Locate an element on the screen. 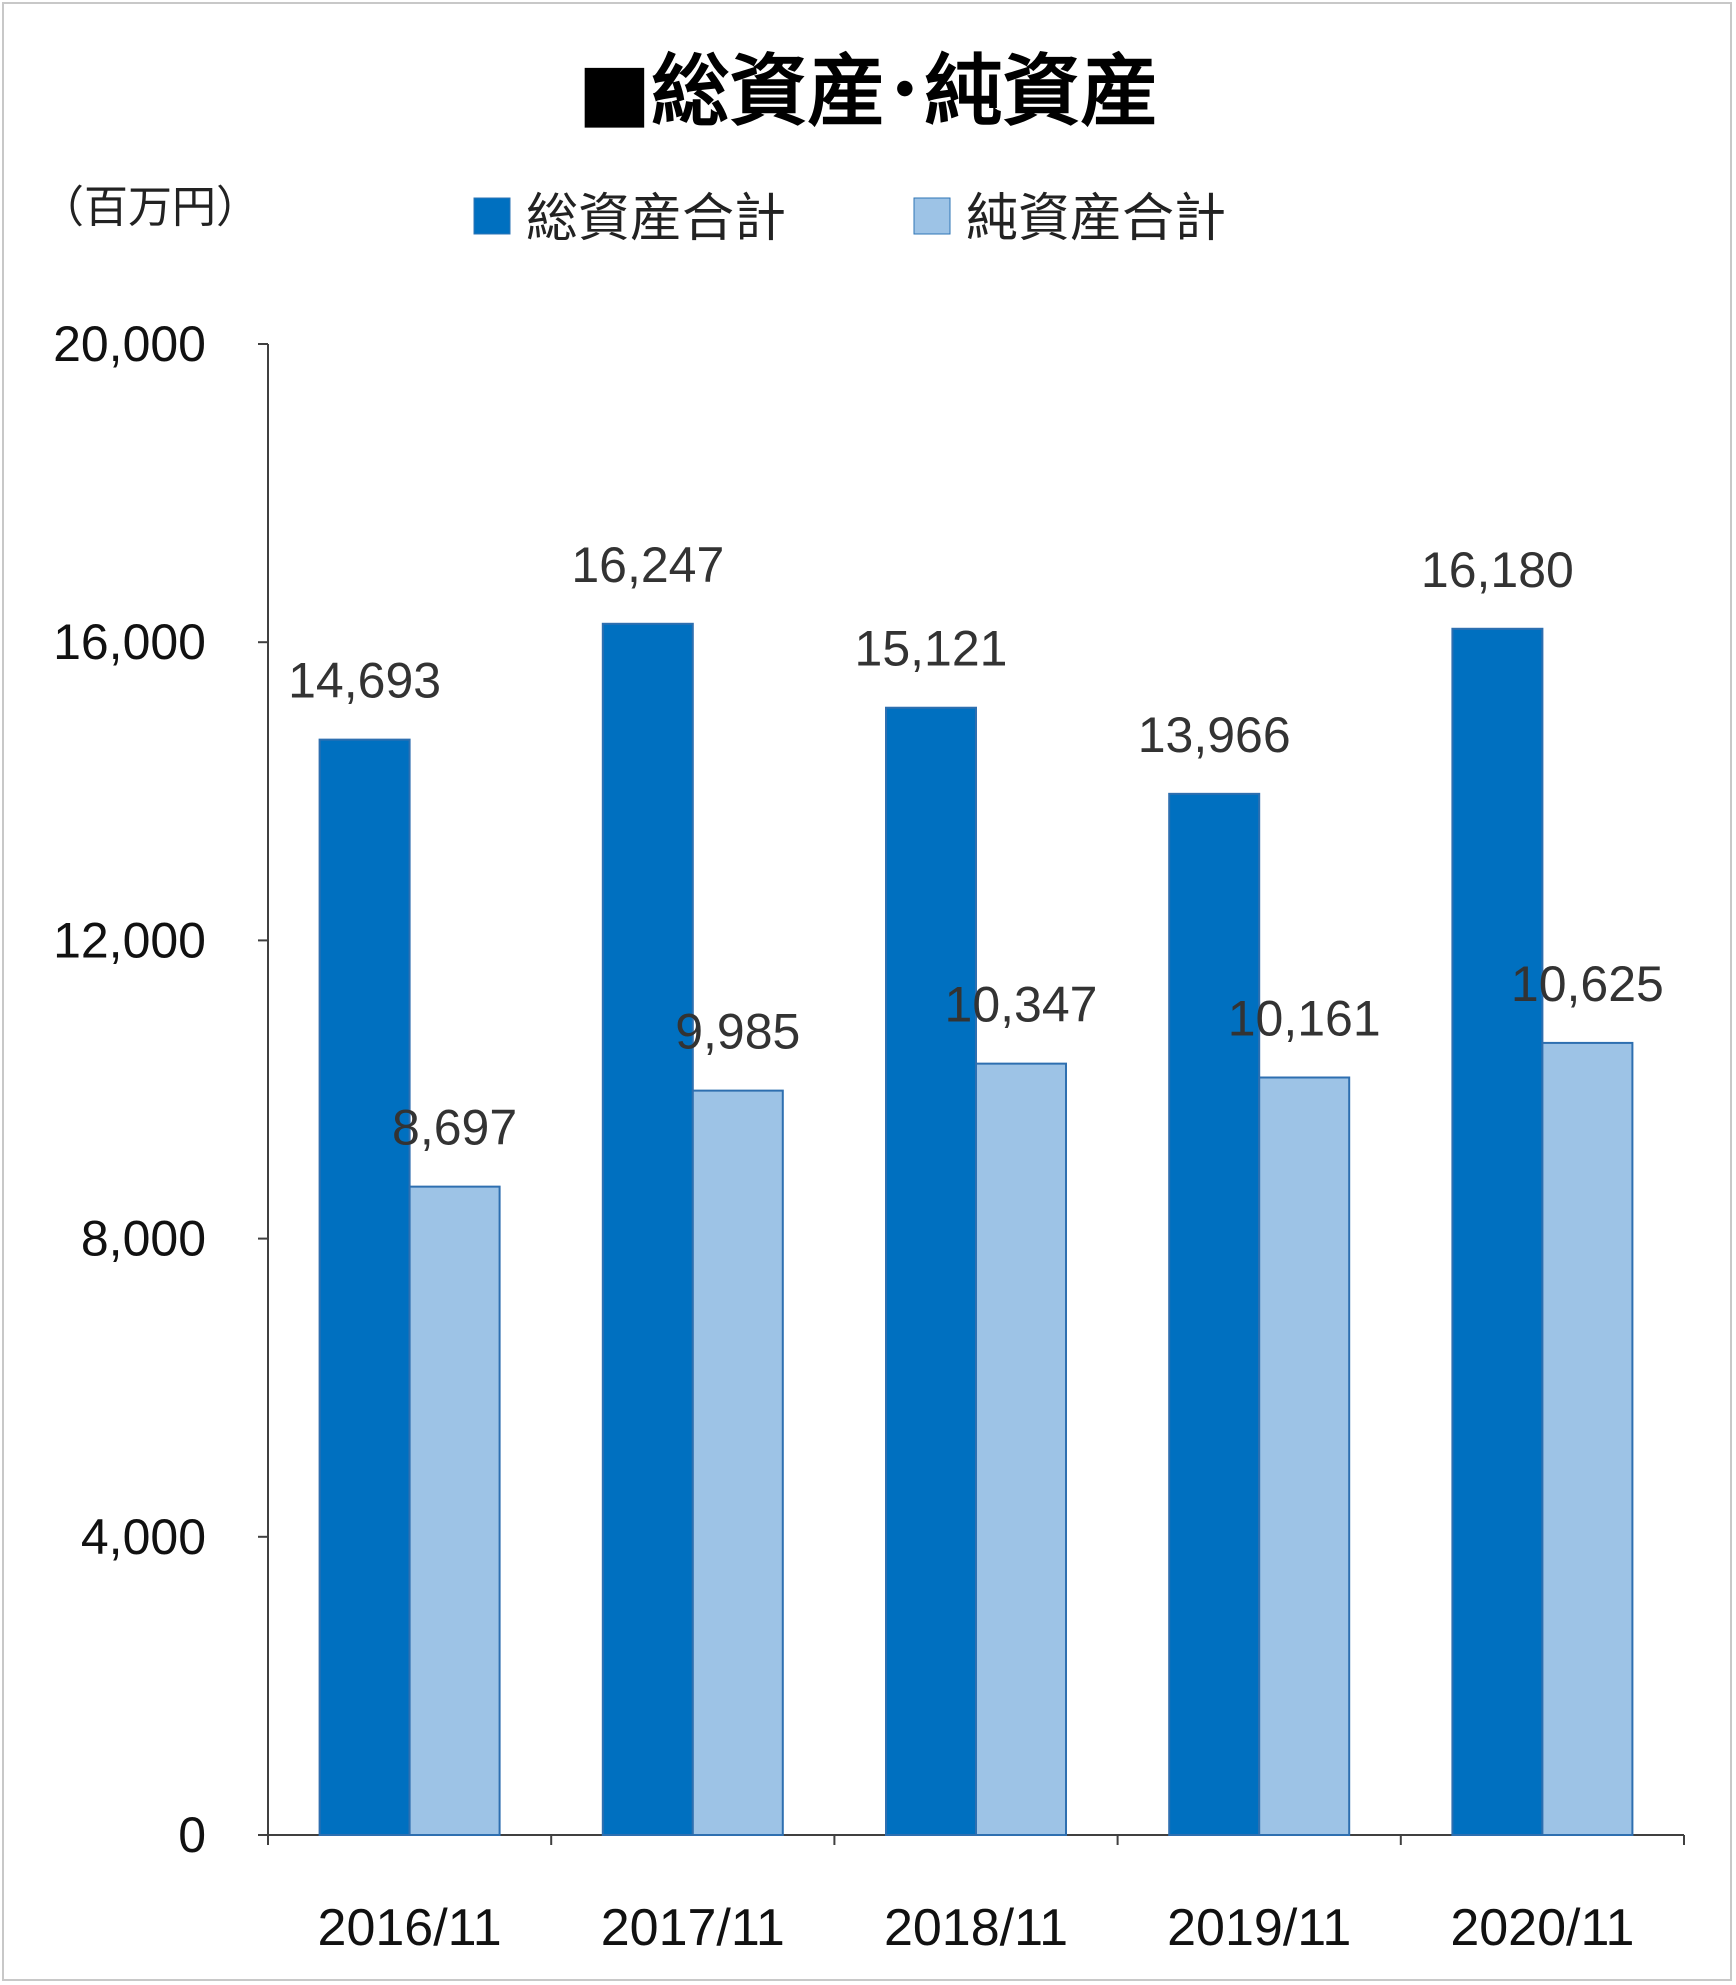 This screenshot has width=1736, height=1985. y-tick-label: 20,000 is located at coordinates (129, 344).